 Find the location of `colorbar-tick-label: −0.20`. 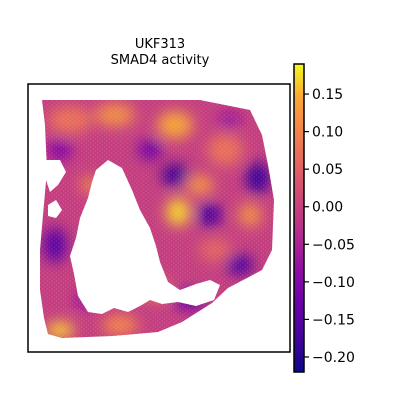

colorbar-tick-label: −0.20 is located at coordinates (333, 358).